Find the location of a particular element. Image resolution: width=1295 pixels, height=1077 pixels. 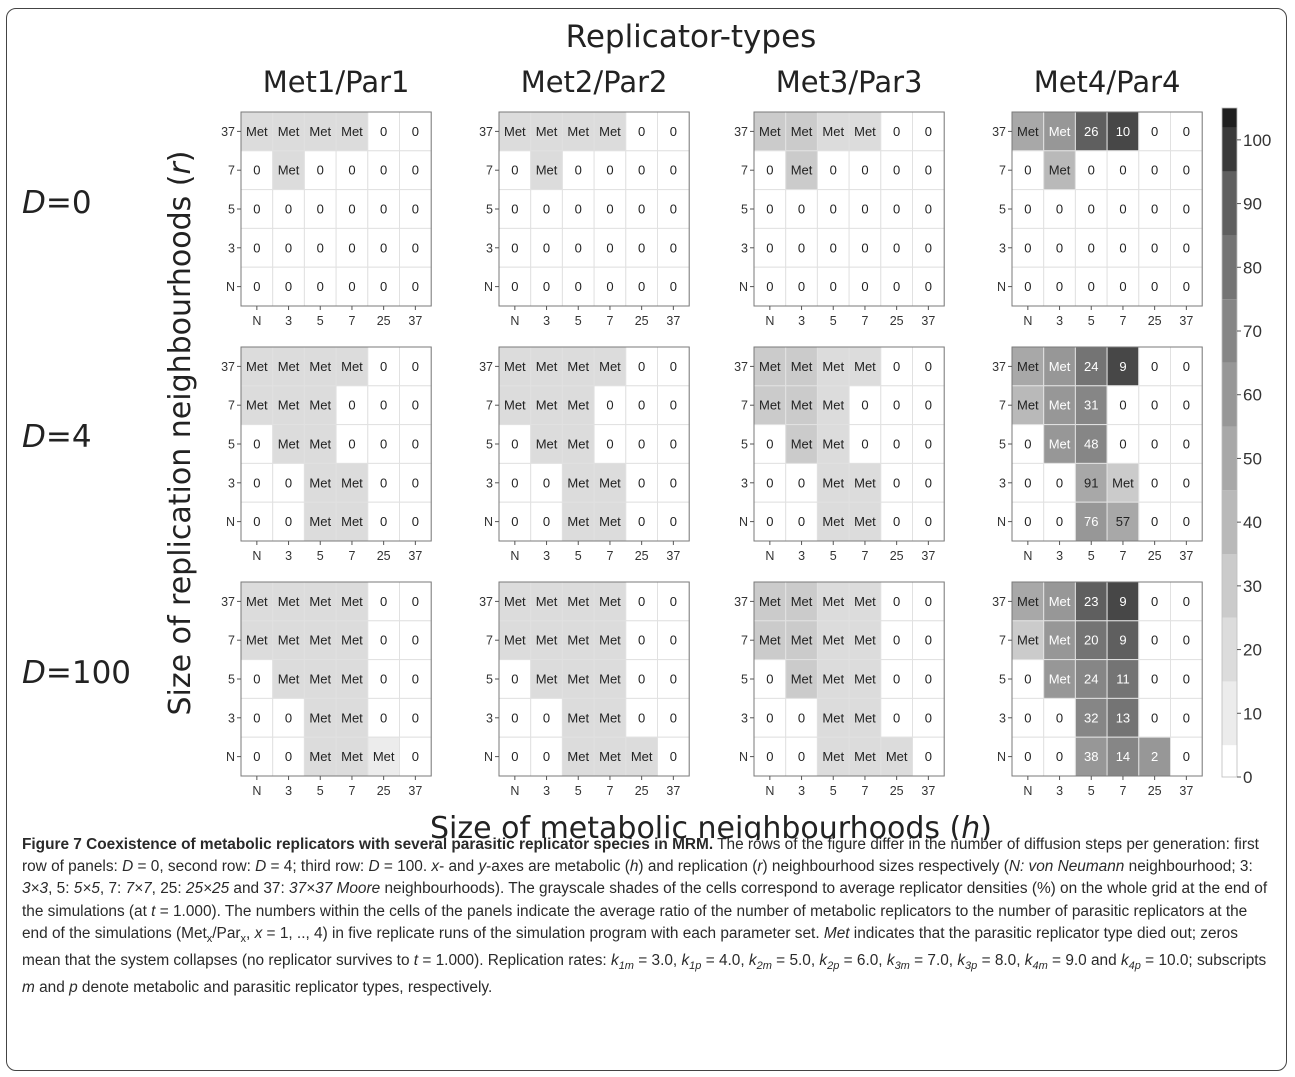

caption-fragment: - and is located at coordinates (459, 867).